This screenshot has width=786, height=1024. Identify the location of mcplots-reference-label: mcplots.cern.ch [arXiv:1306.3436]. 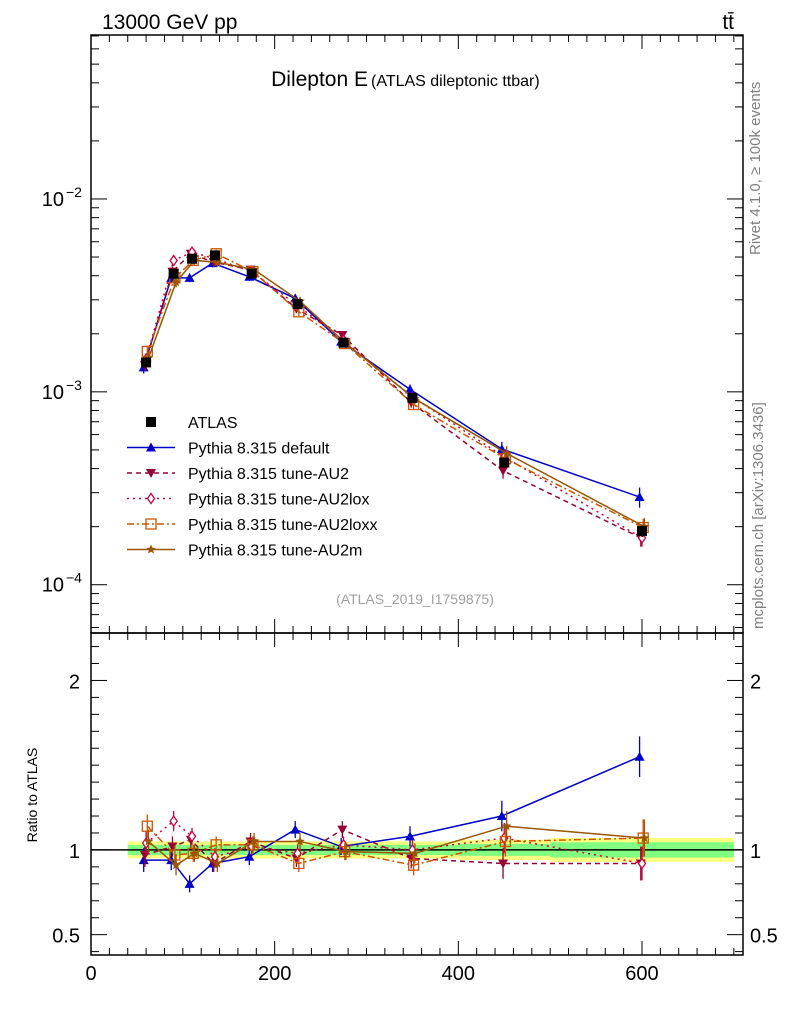
(758, 515).